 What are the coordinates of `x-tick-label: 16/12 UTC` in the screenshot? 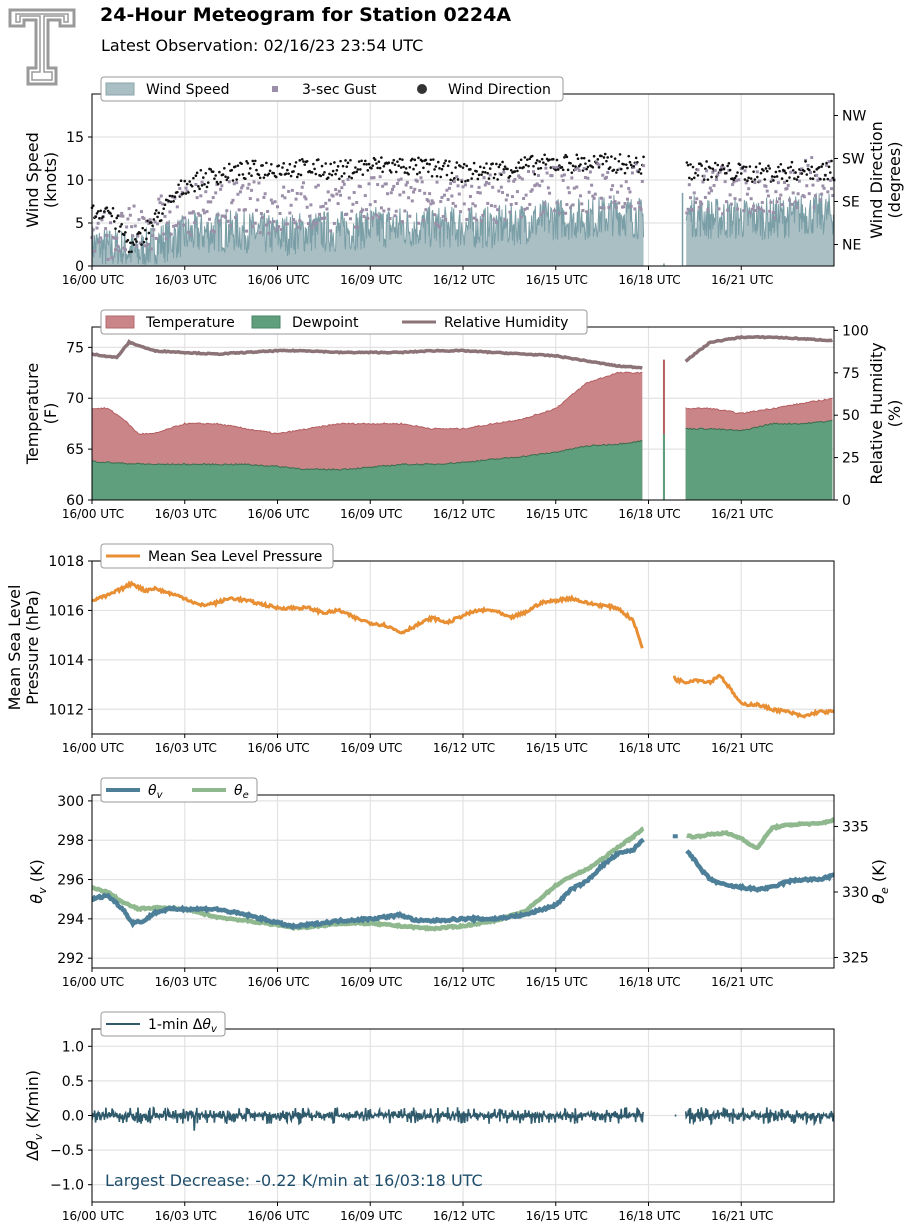 It's located at (464, 982).